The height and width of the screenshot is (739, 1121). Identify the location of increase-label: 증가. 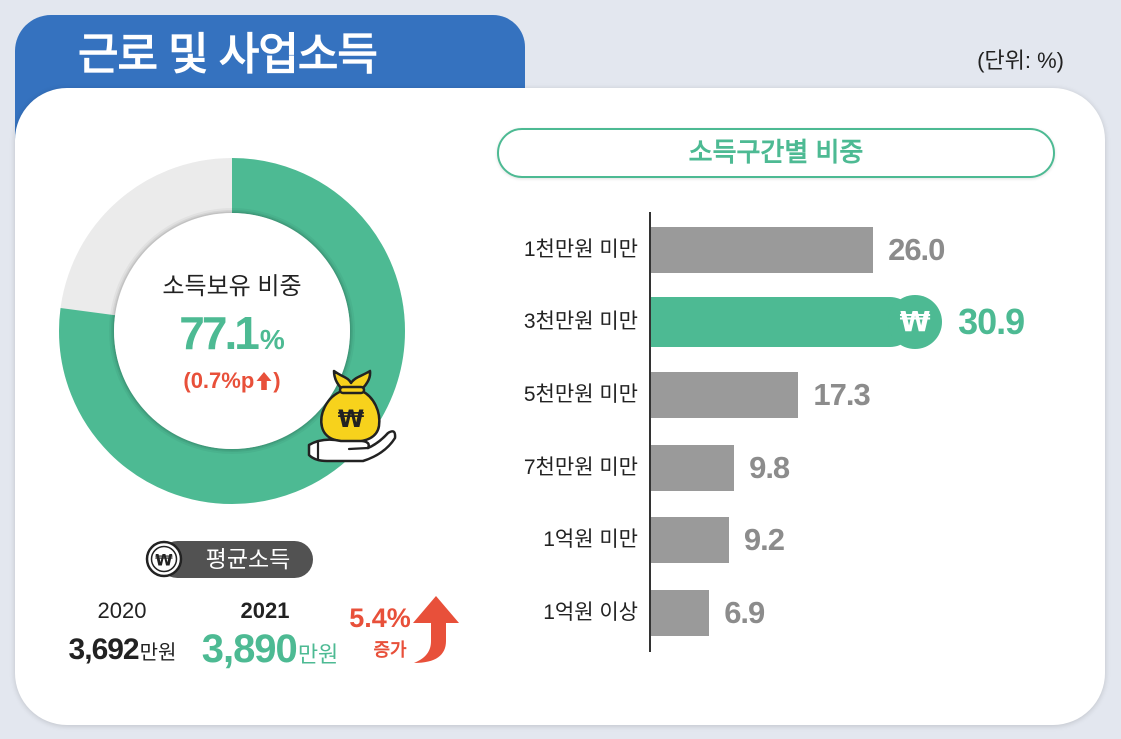
(390, 650).